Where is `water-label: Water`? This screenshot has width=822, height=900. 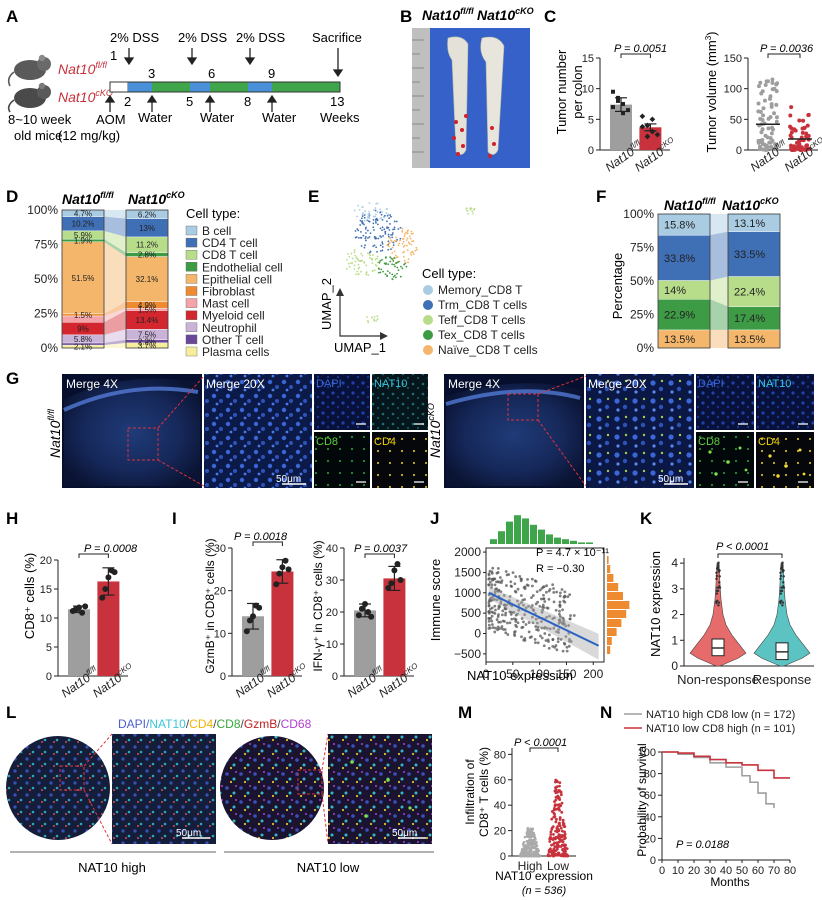
water-label: Water is located at coordinates (217, 117).